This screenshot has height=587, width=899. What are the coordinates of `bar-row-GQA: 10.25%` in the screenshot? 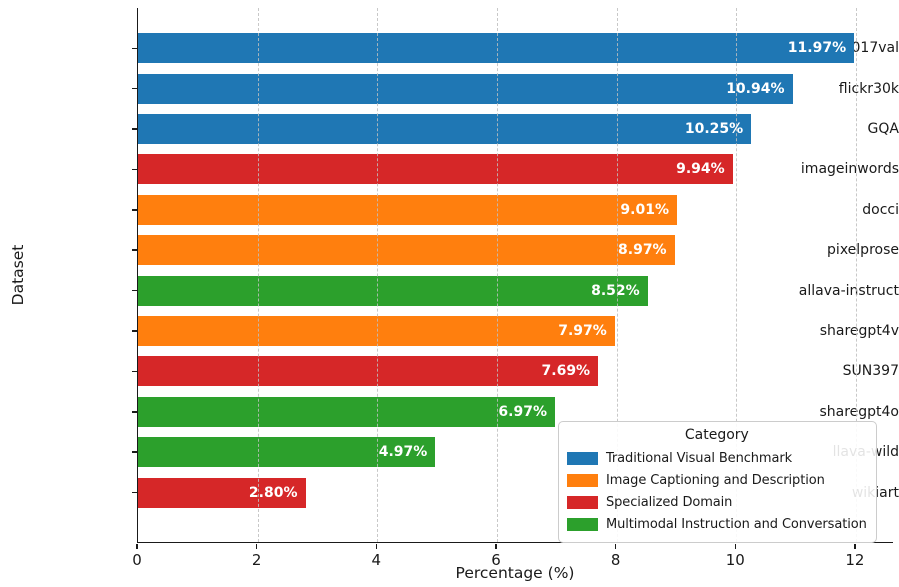 It's located at (515, 129).